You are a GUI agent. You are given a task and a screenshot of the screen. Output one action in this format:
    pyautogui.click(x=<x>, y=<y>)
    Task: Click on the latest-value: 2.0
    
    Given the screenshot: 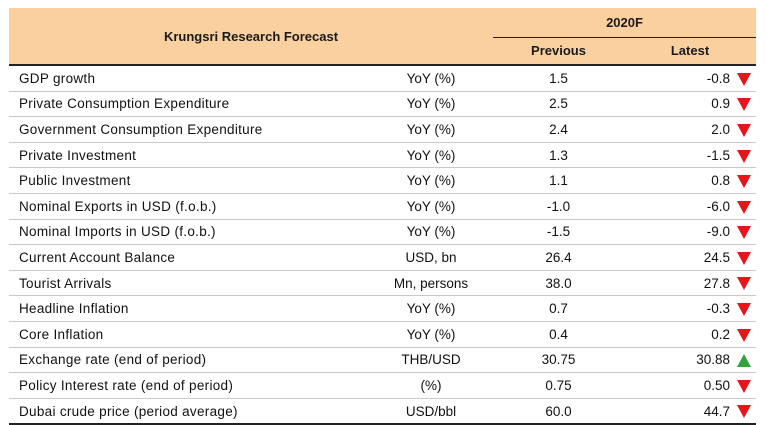 What is the action you would take?
    pyautogui.click(x=678, y=129)
    